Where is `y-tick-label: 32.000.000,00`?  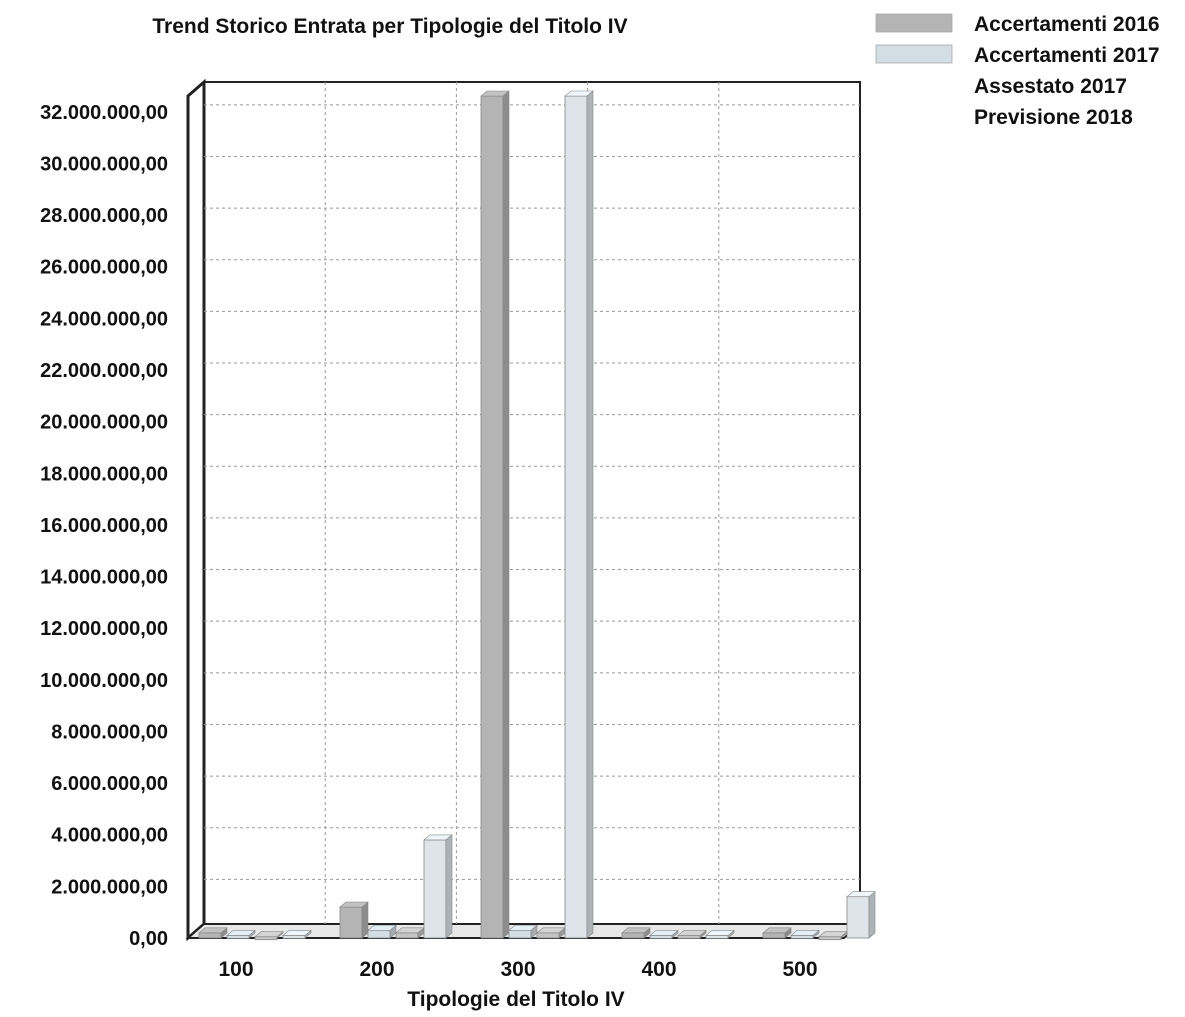
y-tick-label: 32.000.000,00 is located at coordinates (104, 113).